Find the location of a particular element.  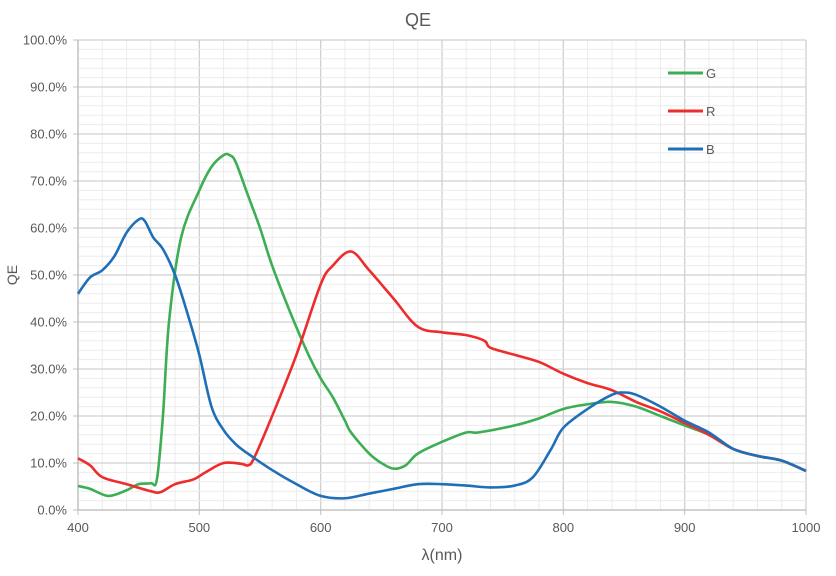

x-tick-label: 1000 is located at coordinates (806, 527).